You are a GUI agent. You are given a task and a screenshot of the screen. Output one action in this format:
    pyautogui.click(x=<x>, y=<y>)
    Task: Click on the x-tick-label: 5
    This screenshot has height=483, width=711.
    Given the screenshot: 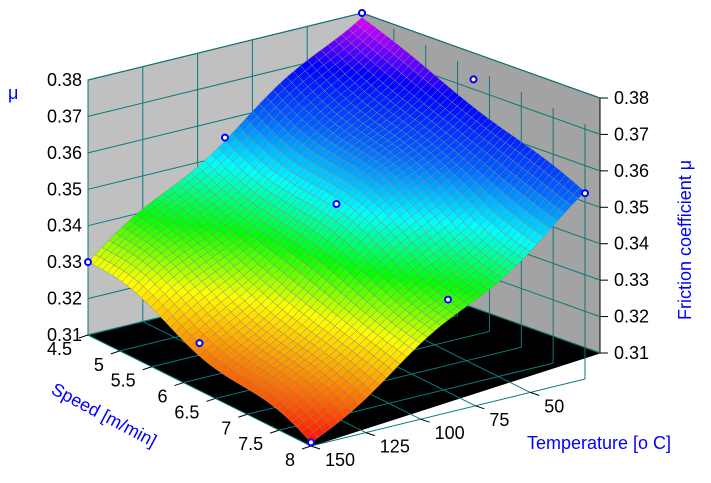 What is the action you would take?
    pyautogui.click(x=99, y=365)
    